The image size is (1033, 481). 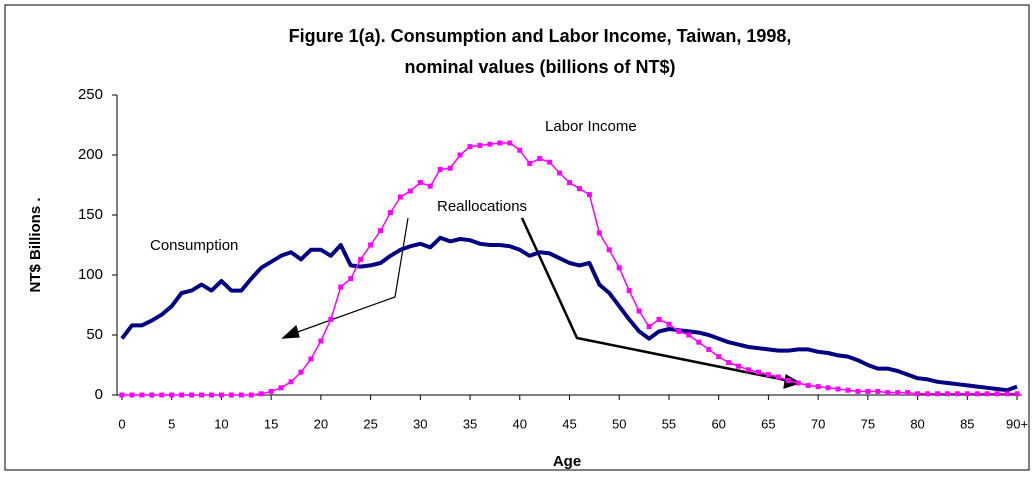 I want to click on x-tick-label: 0, so click(x=121, y=423).